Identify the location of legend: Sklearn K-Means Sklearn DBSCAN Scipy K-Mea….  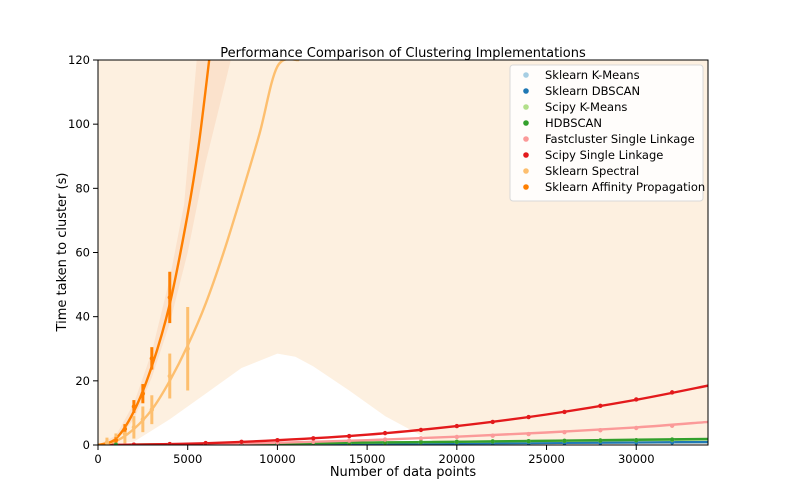
(607, 133).